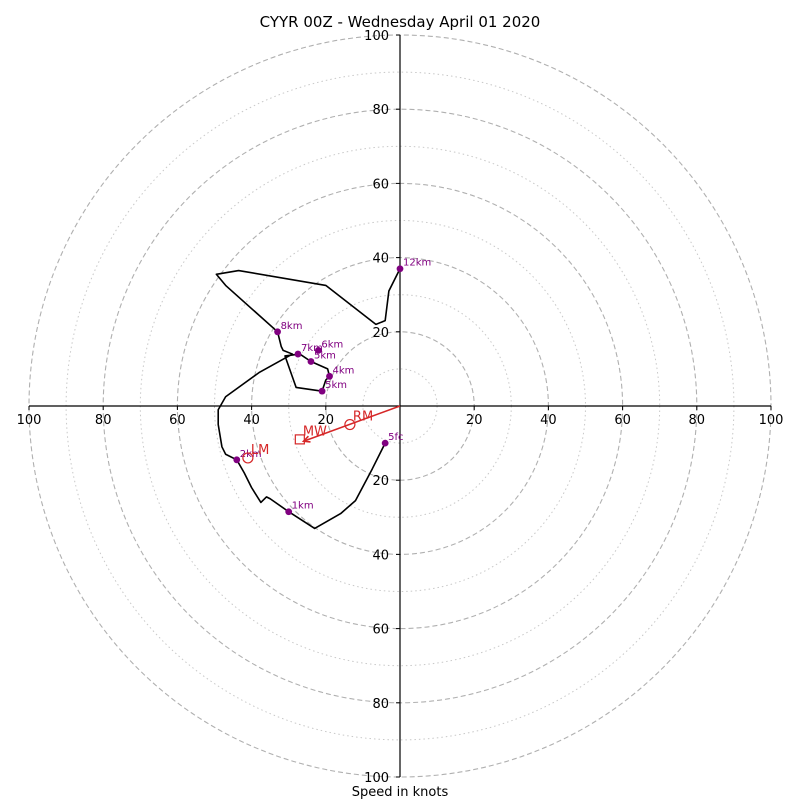 Image resolution: width=800 pixels, height=800 pixels. I want to click on hodograph-trace, so click(308, 399).